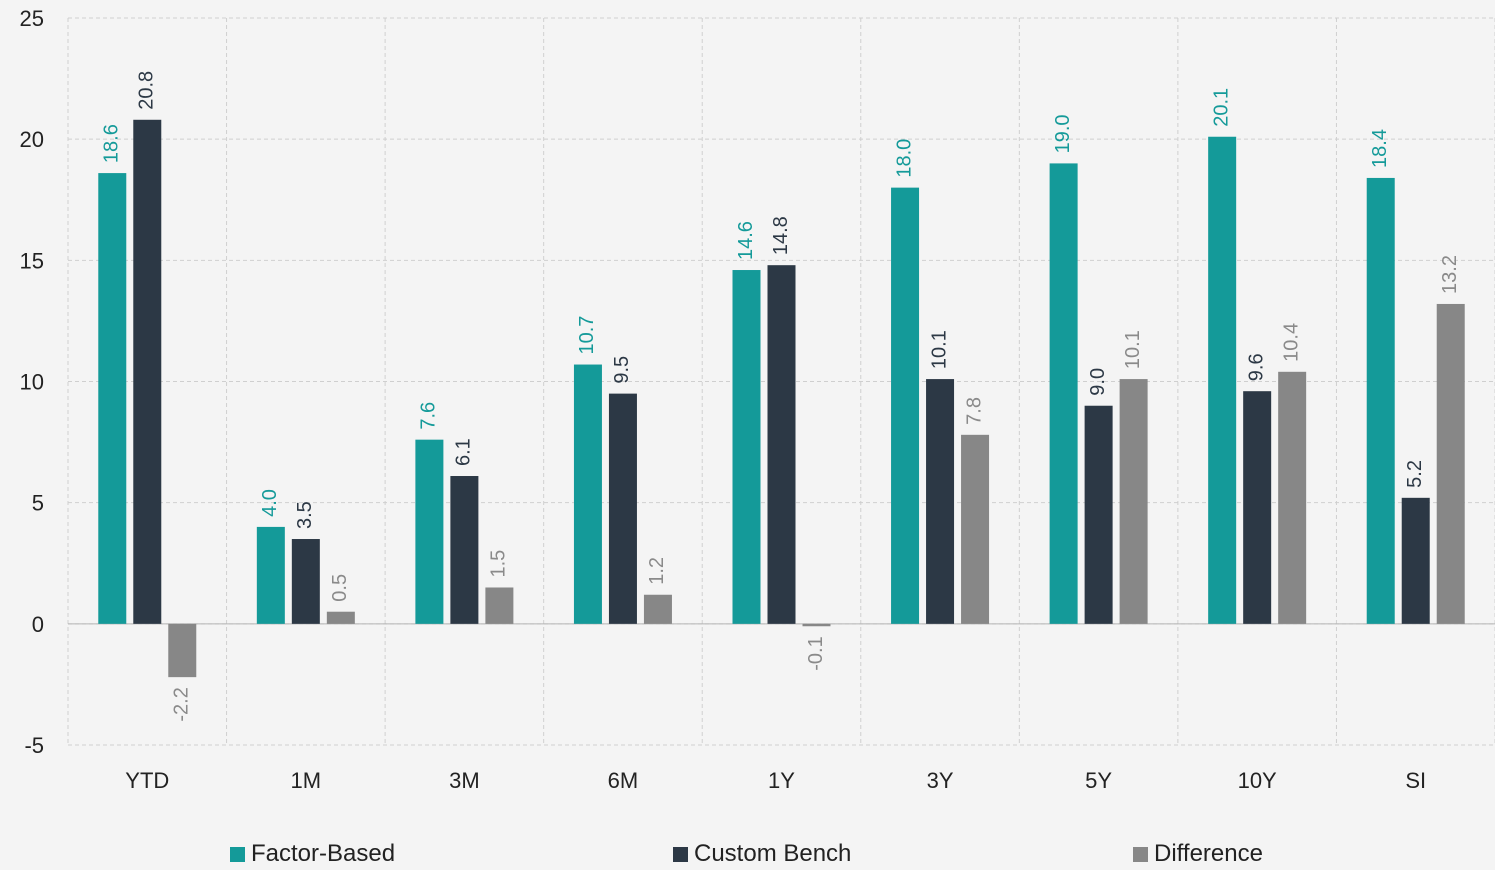 Image resolution: width=1495 pixels, height=870 pixels. What do you see at coordinates (1063, 393) in the screenshot?
I see `bar-factor-based-5y` at bounding box center [1063, 393].